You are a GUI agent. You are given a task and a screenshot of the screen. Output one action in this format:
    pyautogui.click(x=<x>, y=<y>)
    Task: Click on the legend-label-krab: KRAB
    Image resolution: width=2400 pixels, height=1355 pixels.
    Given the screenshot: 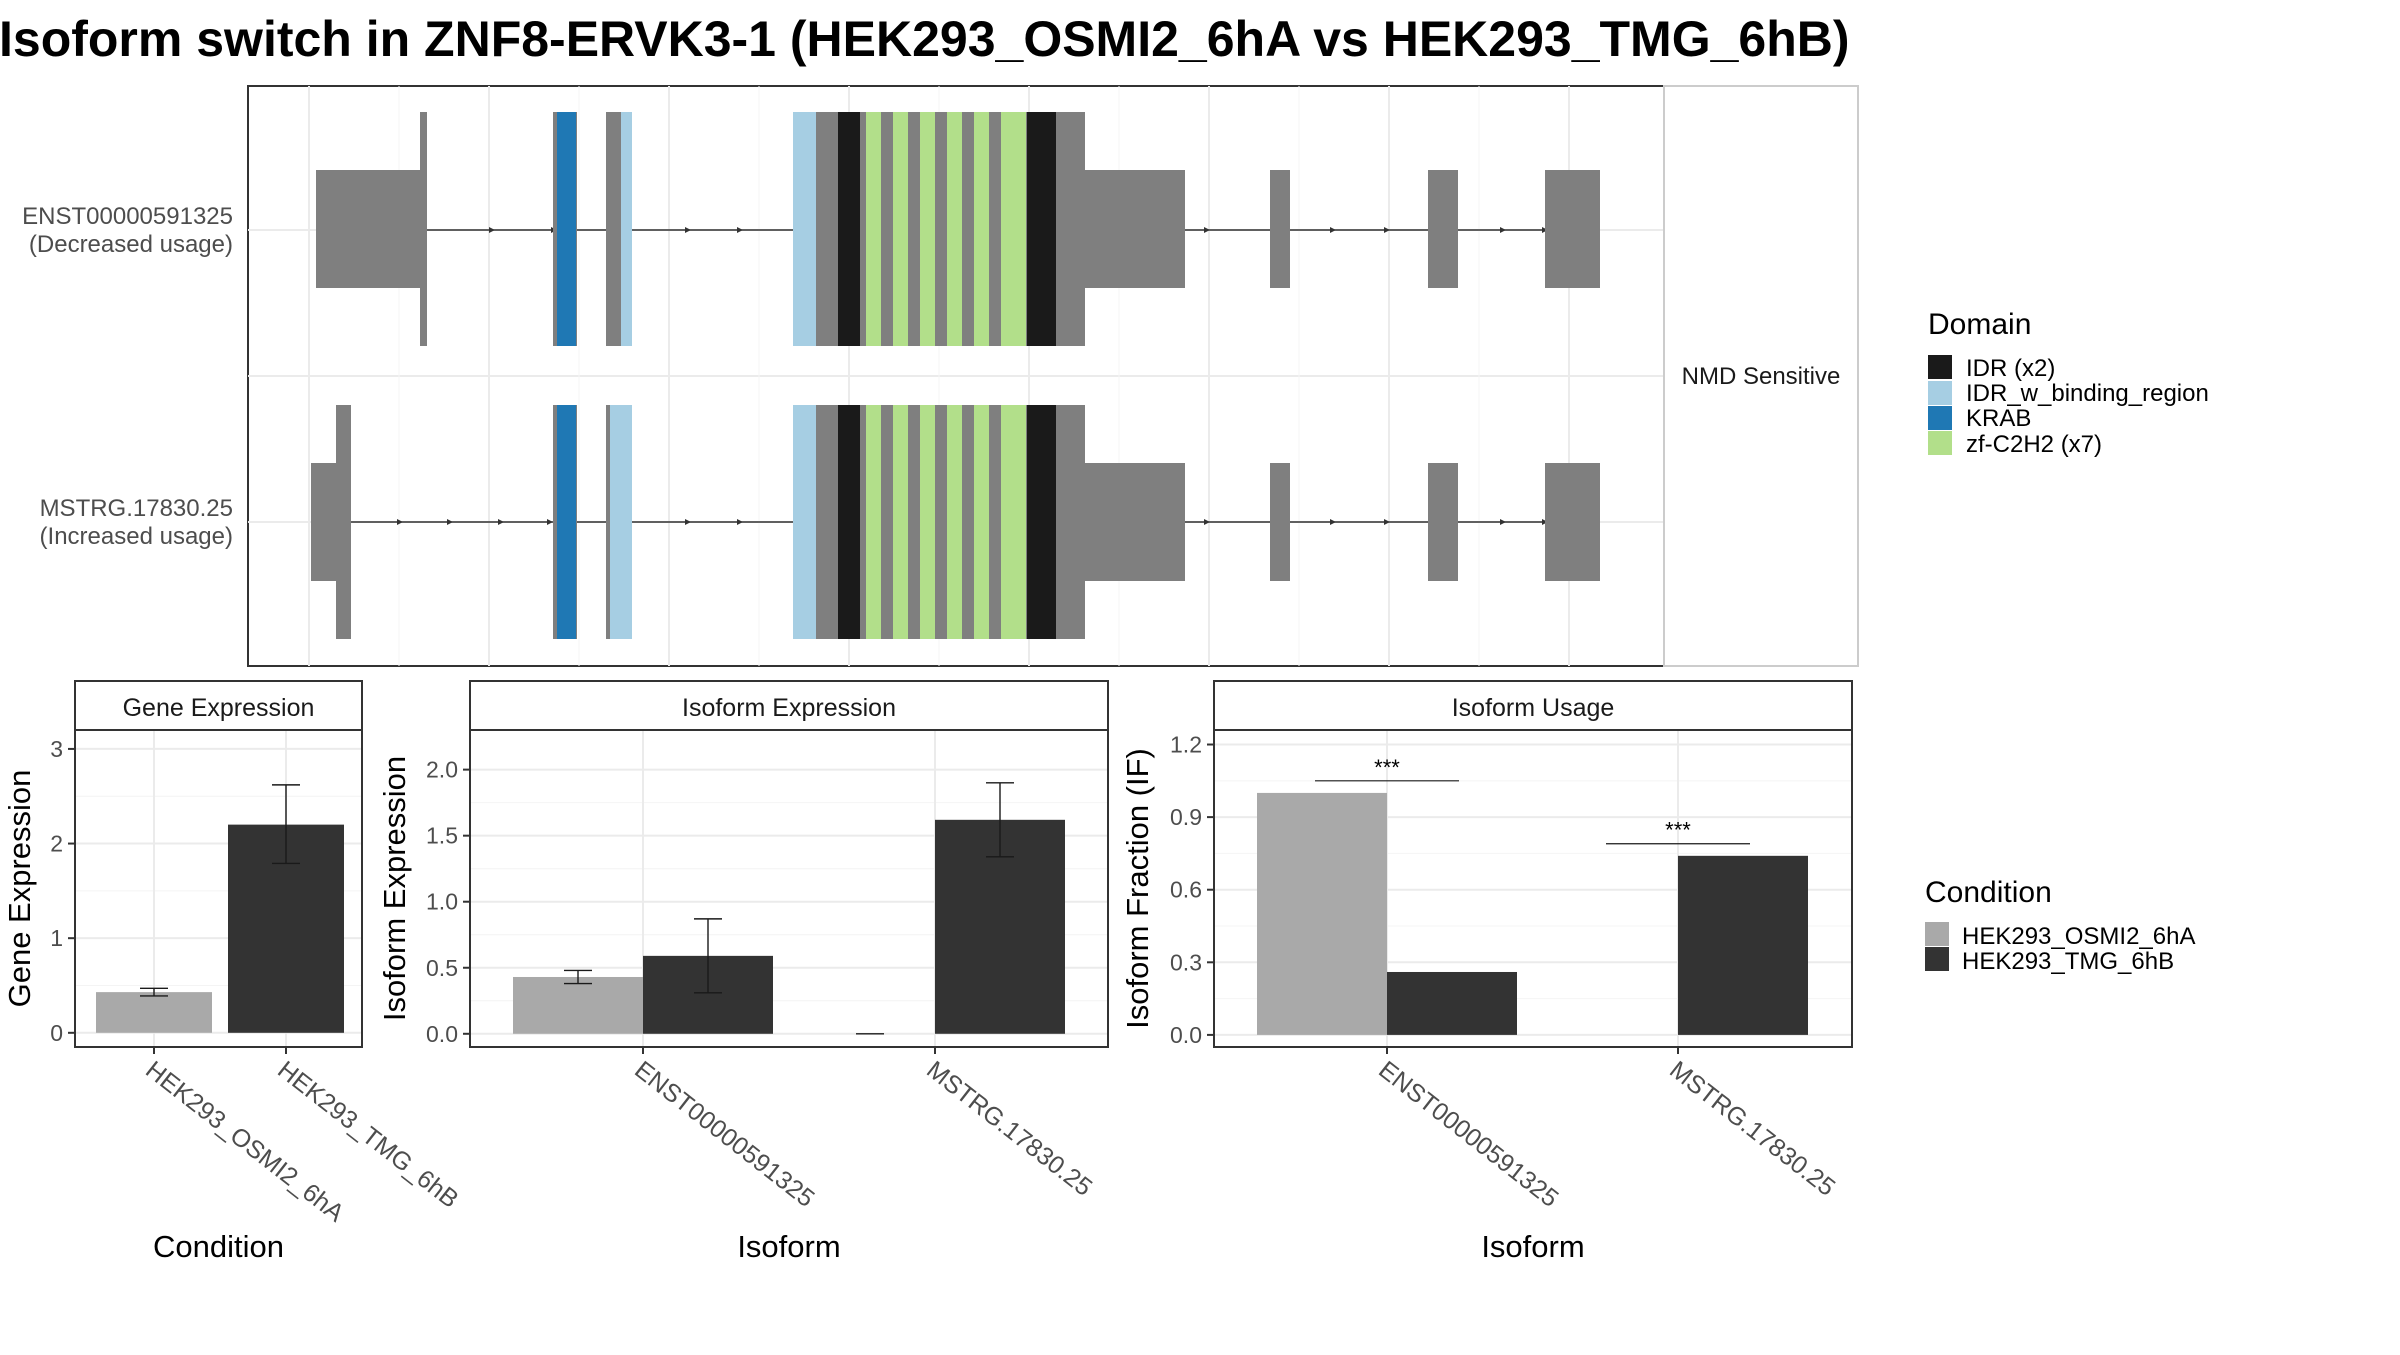 What is the action you would take?
    pyautogui.click(x=1998, y=418)
    